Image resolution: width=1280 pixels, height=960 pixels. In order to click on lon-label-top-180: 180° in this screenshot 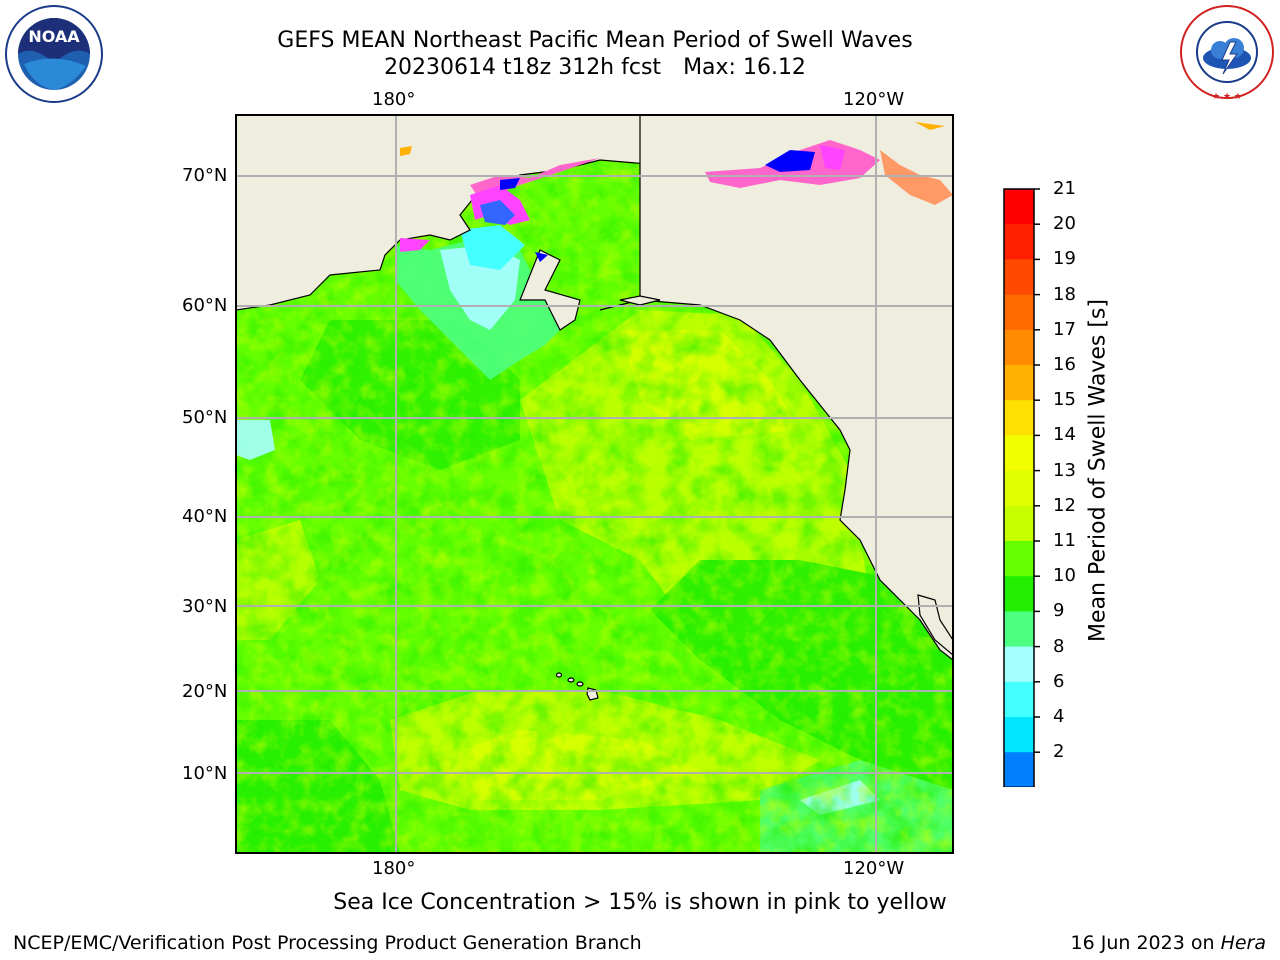, I will do `click(394, 99)`.